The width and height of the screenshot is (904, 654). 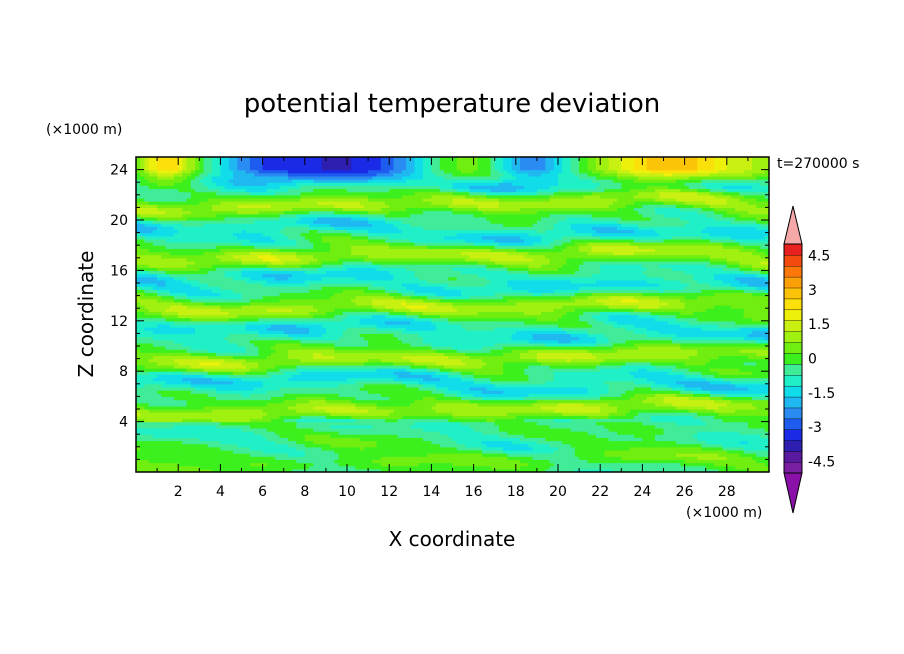 What do you see at coordinates (452, 104) in the screenshot?
I see `chart-title: potential temperature deviation` at bounding box center [452, 104].